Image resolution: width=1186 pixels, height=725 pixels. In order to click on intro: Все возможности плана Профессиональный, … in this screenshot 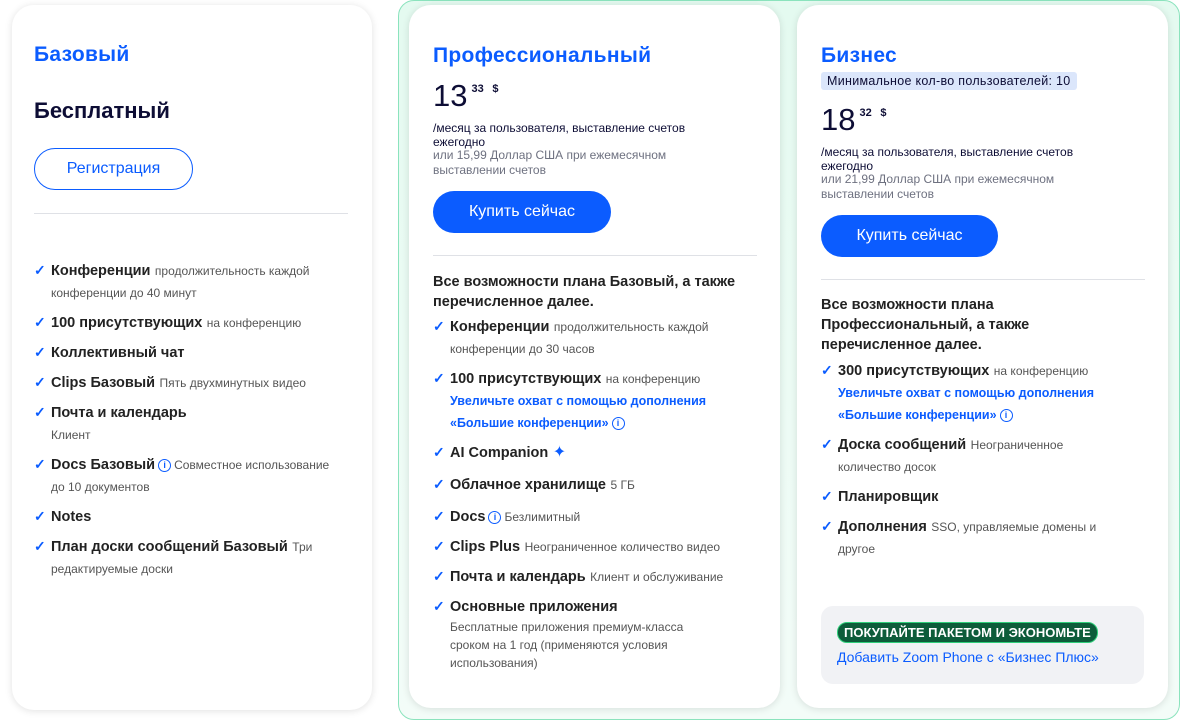, I will do `click(925, 325)`.